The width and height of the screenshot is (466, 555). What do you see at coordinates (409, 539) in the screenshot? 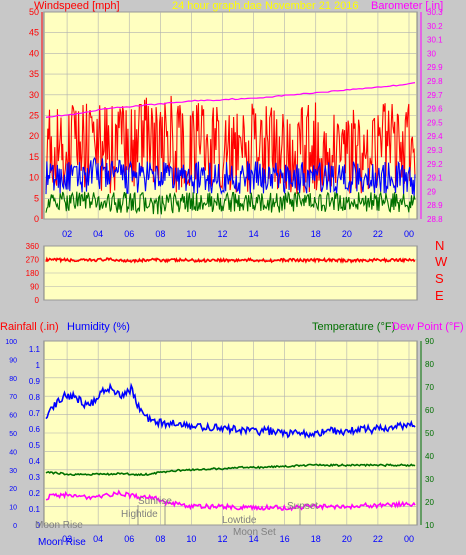
I see `humidity-x-tick-label: 00` at bounding box center [409, 539].